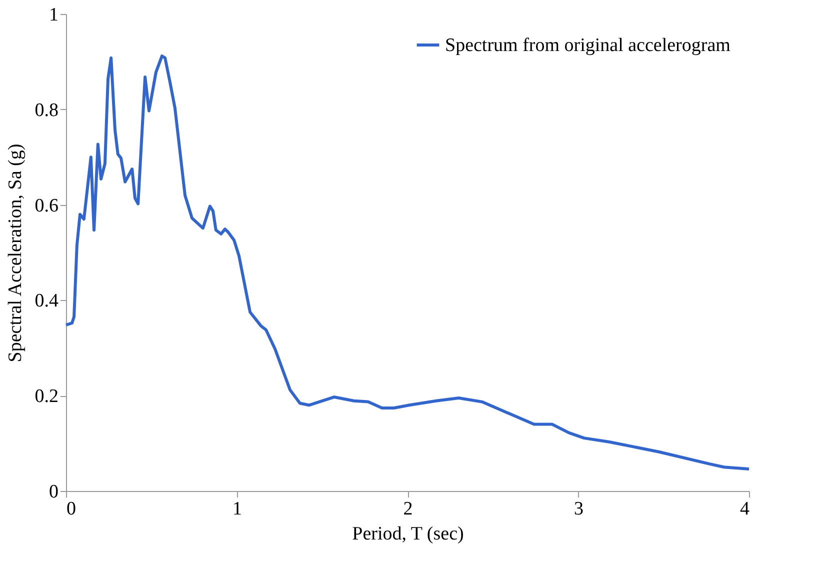 This screenshot has width=816, height=584. Describe the element at coordinates (53, 15) in the screenshot. I see `y-tick-label: 1` at that location.